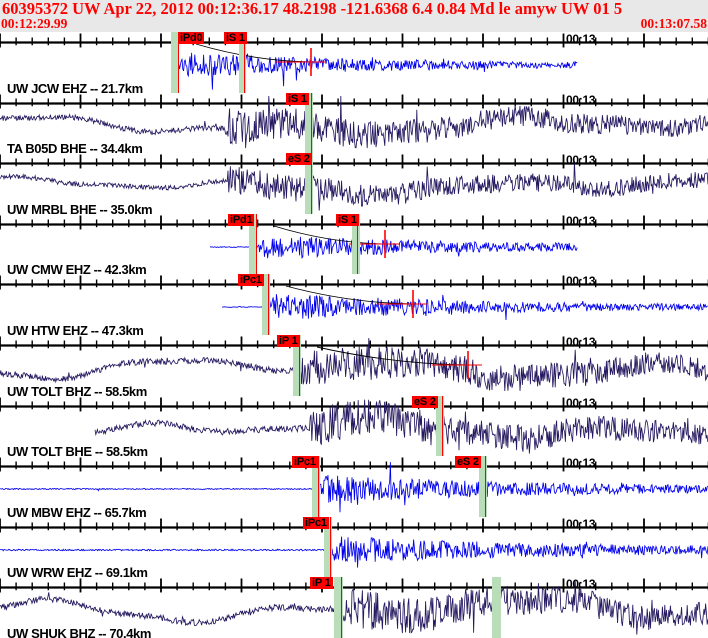 This screenshot has width=708, height=638. Describe the element at coordinates (354, 304) in the screenshot. I see `trace-panel: iPc1 00:13 UW HTW EHZ -- 47.3km` at that location.